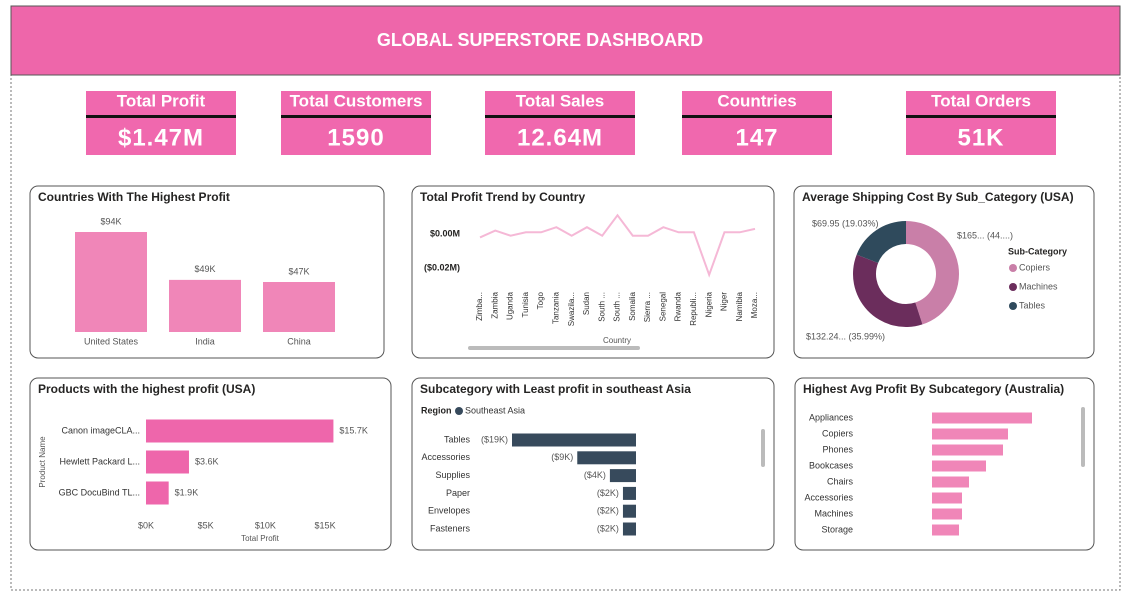 The image size is (1125, 592). I want to click on y-tick-label: Tables, so click(457, 439).